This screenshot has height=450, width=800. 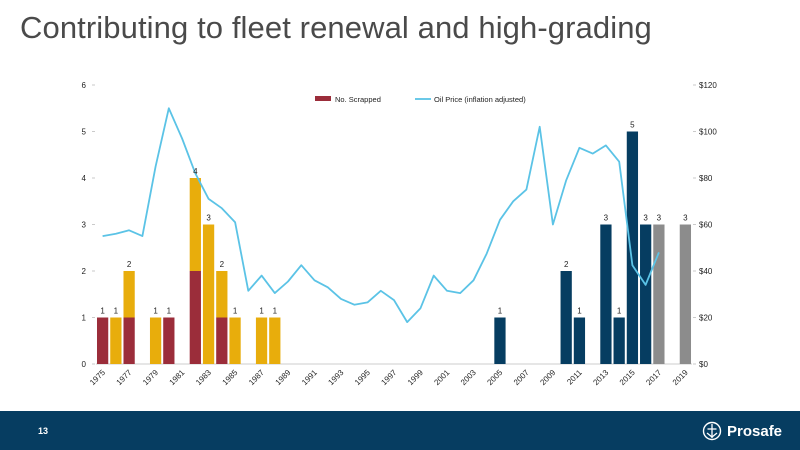 What do you see at coordinates (627, 377) in the screenshot?
I see `x-tick-label: 2015` at bounding box center [627, 377].